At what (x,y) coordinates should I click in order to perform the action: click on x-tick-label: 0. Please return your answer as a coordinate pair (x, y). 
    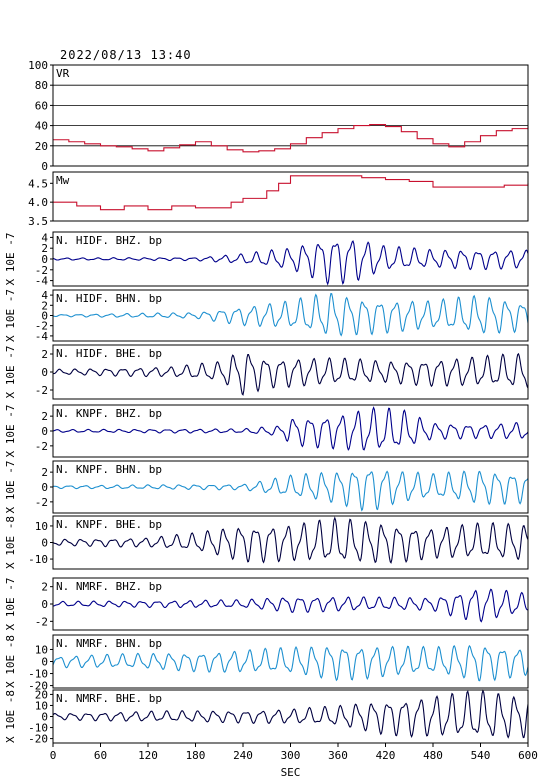
    Looking at the image, I should click on (53, 755).